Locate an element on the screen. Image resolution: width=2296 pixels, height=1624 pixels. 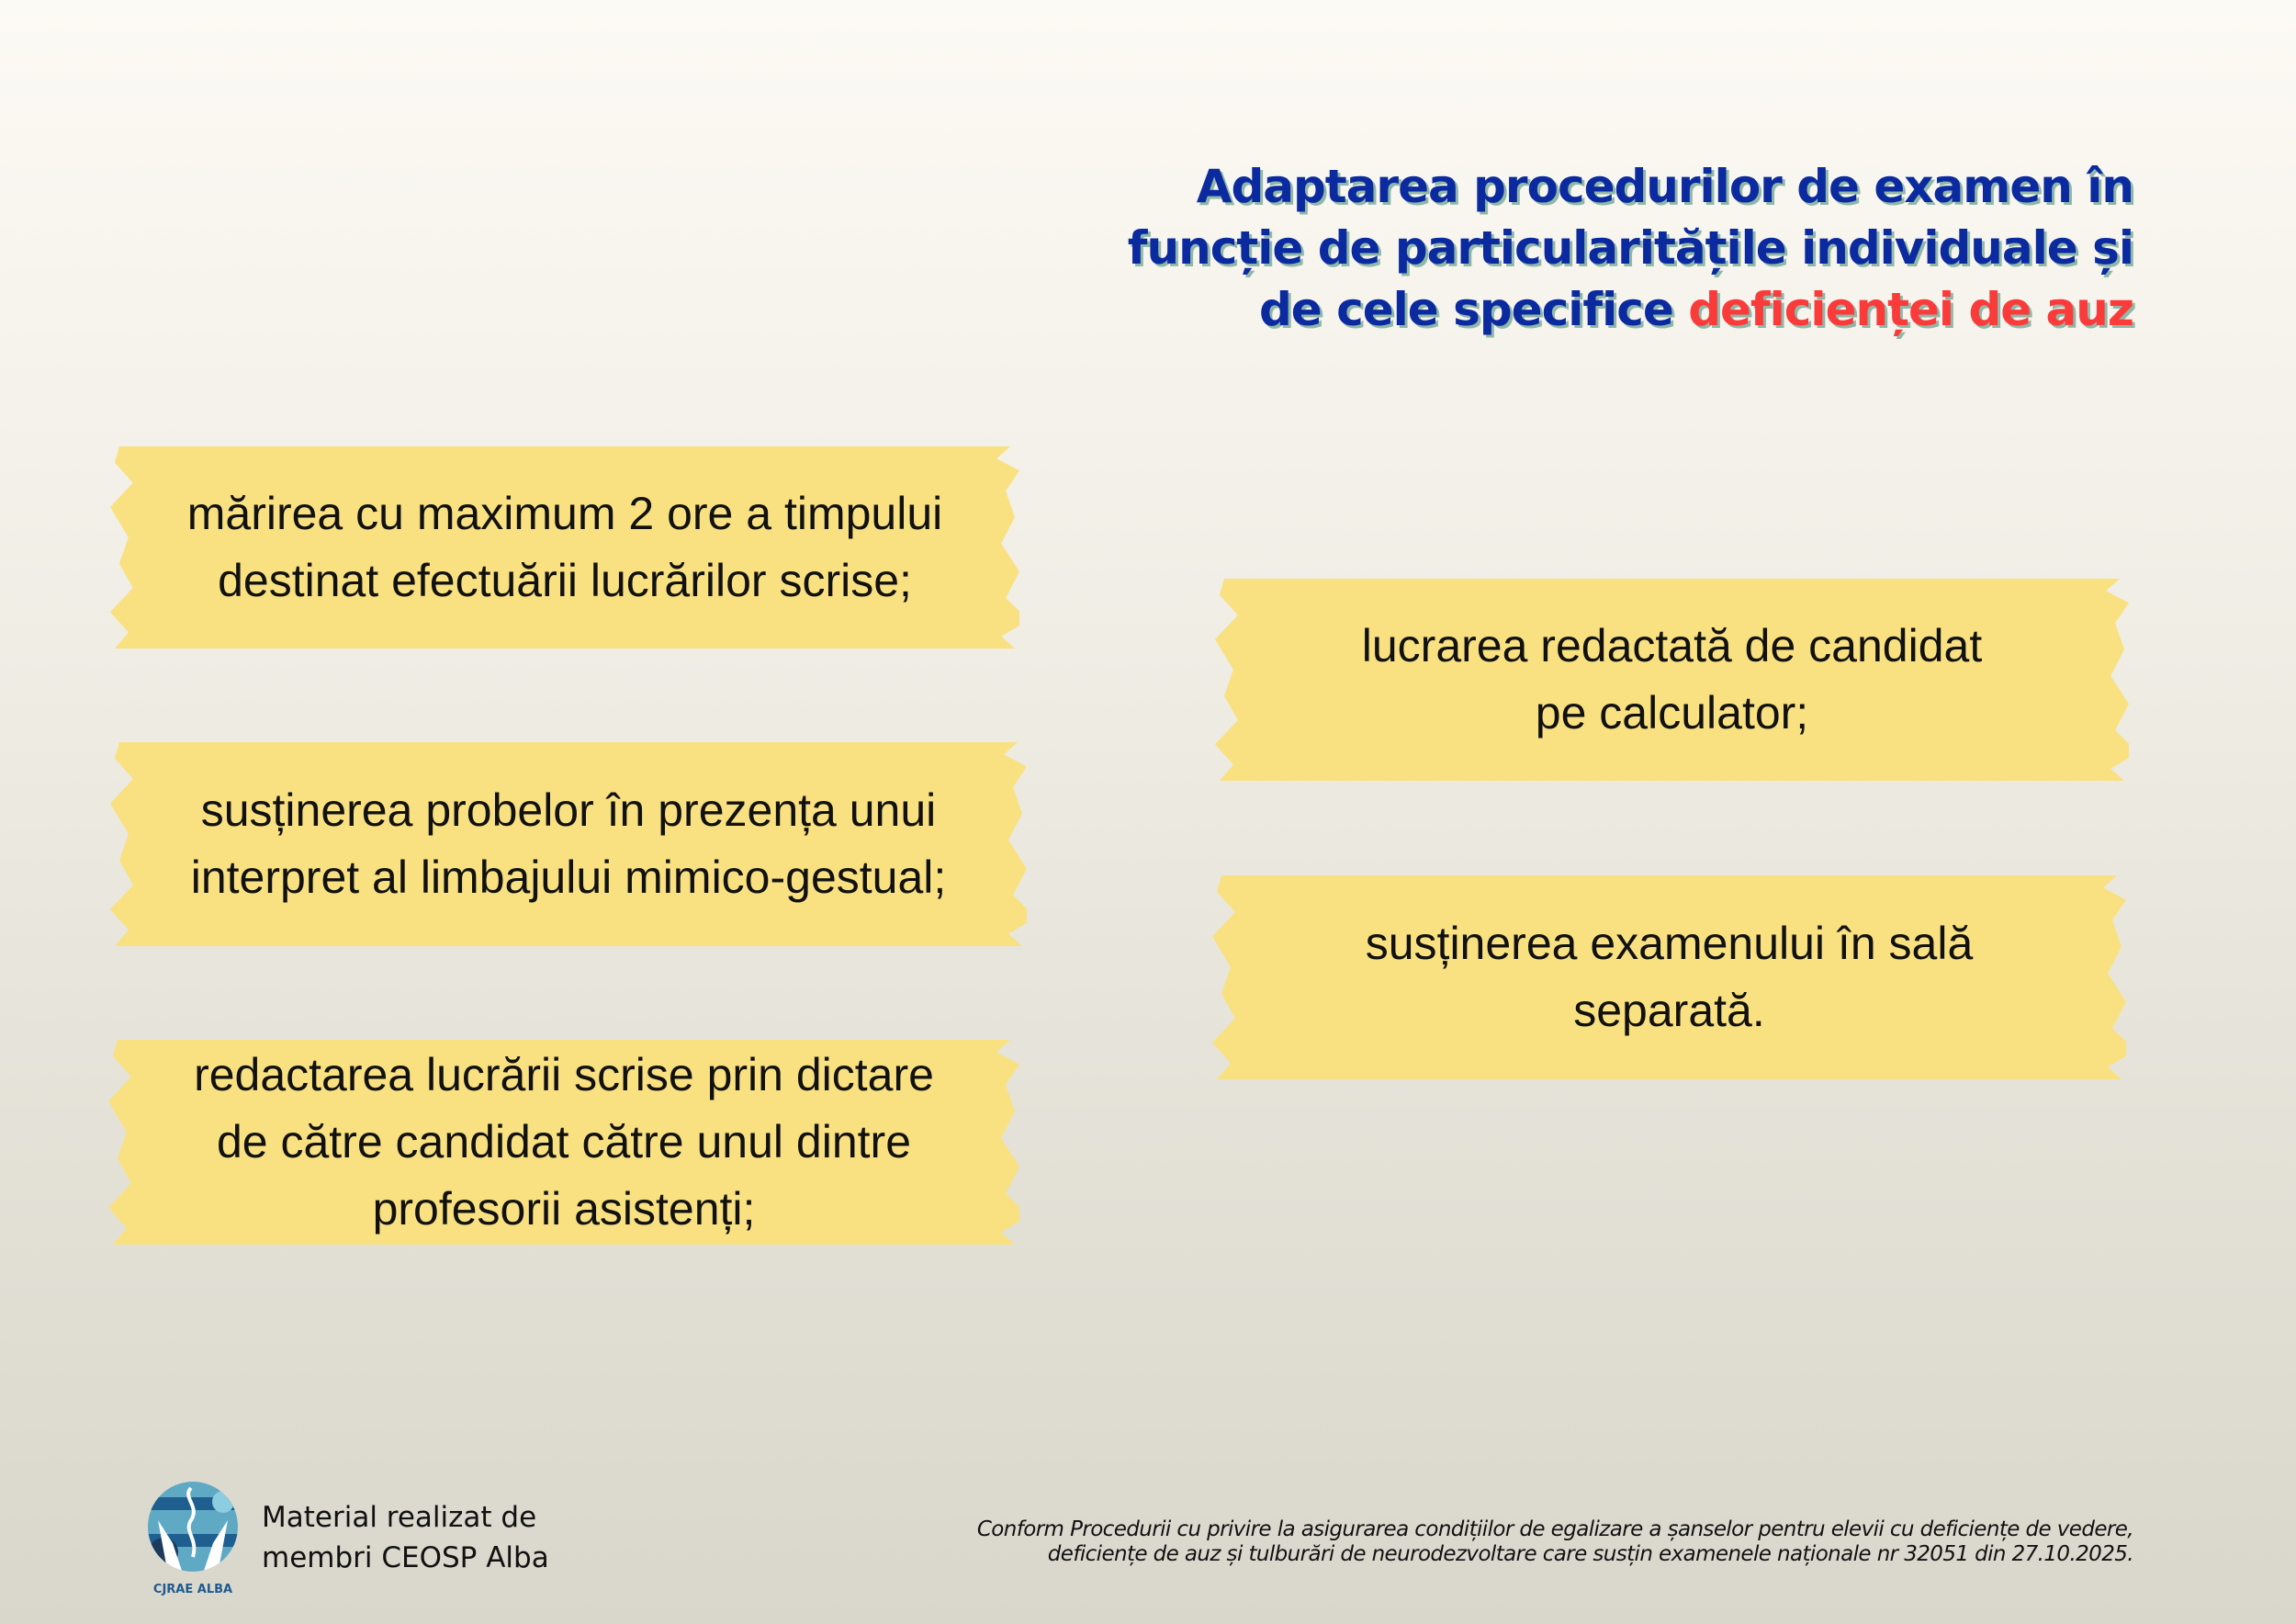
tape-text: profesorii asistenți; is located at coordinates (564, 1209).